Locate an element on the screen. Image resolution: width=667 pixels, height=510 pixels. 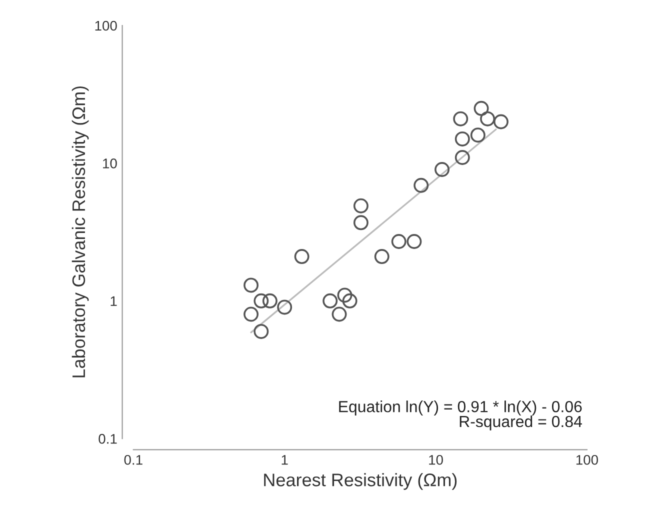
x-tick-label: 1 is located at coordinates (285, 460).